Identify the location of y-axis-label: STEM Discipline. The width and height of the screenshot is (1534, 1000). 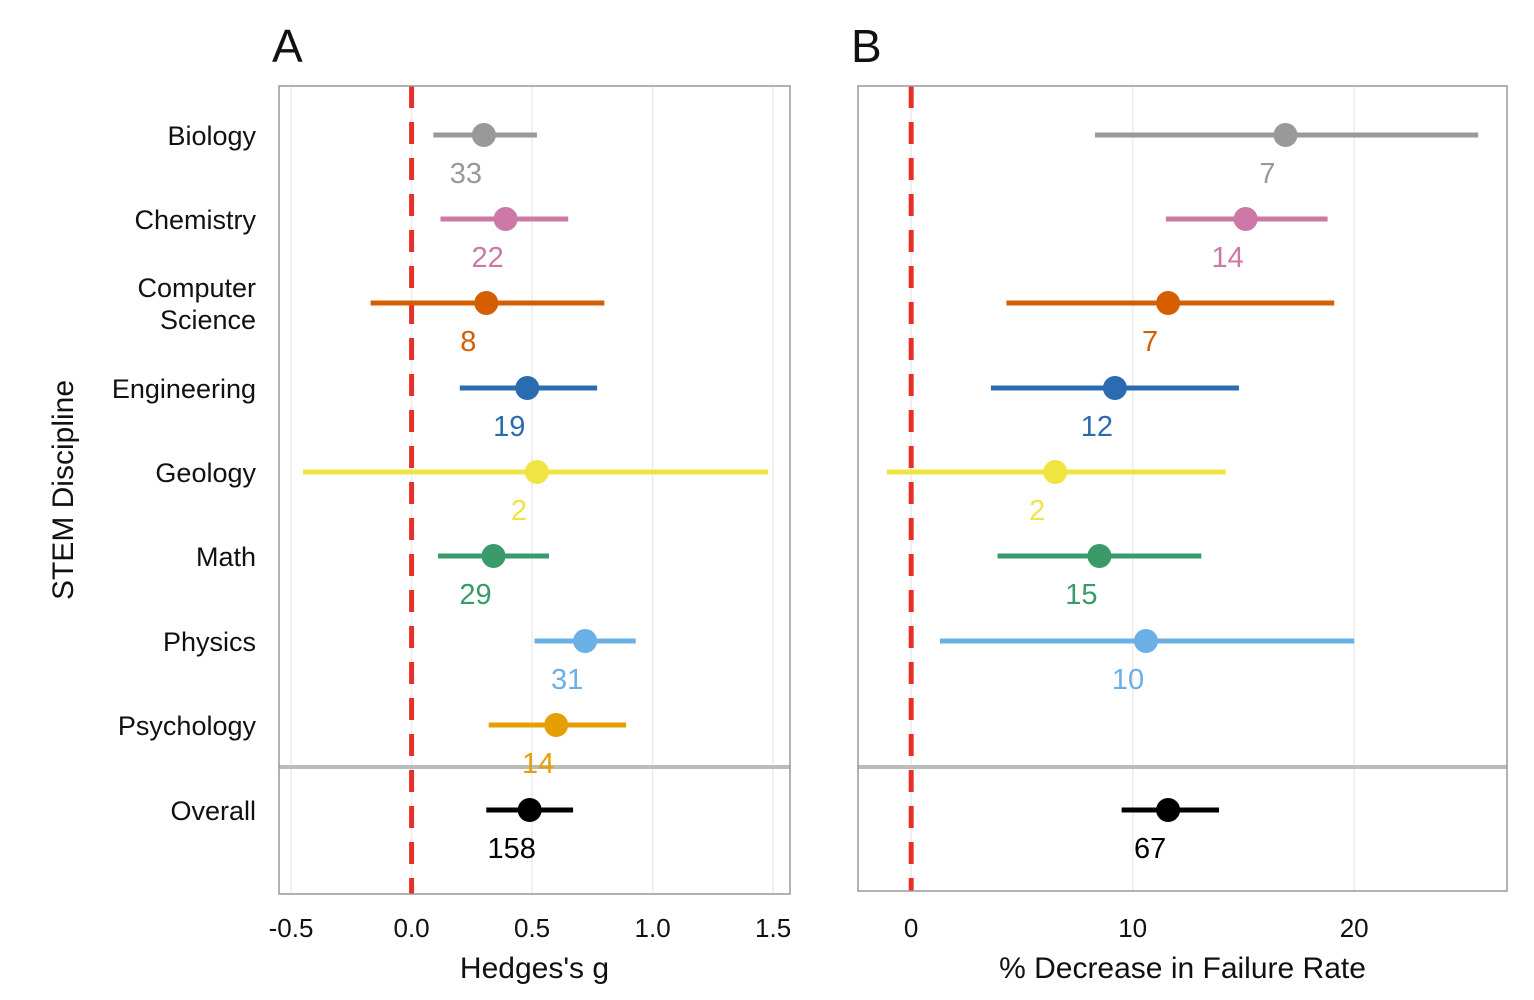
(63, 490).